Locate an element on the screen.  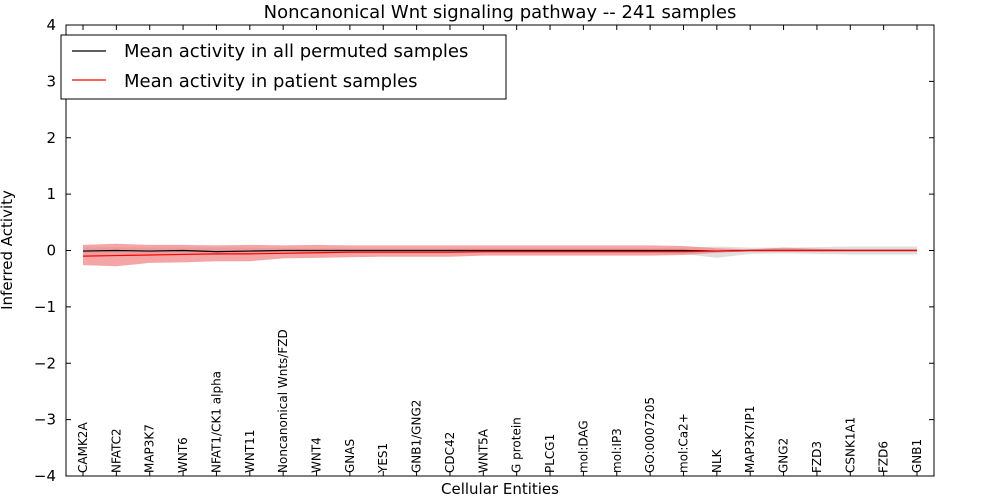
y-tick-label: 4 is located at coordinates (51, 25).